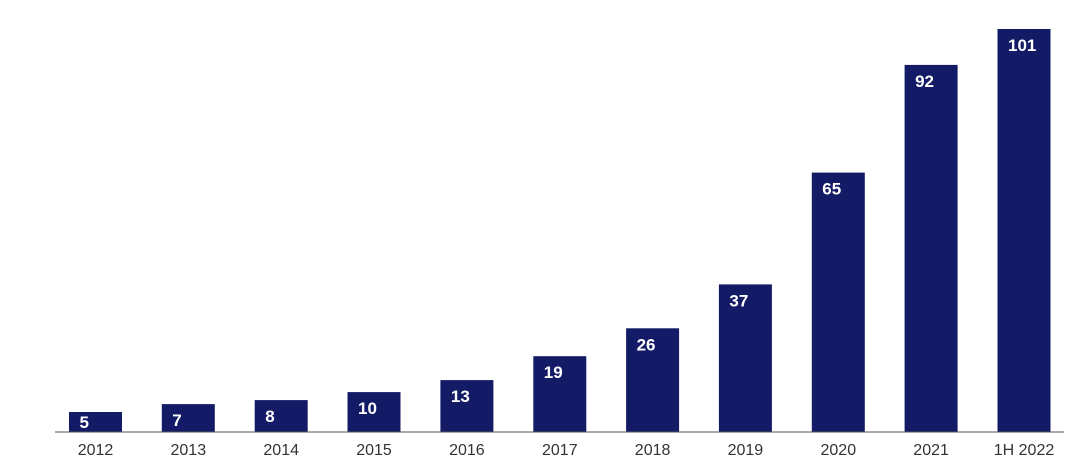  What do you see at coordinates (281, 416) in the screenshot?
I see `bar-2014` at bounding box center [281, 416].